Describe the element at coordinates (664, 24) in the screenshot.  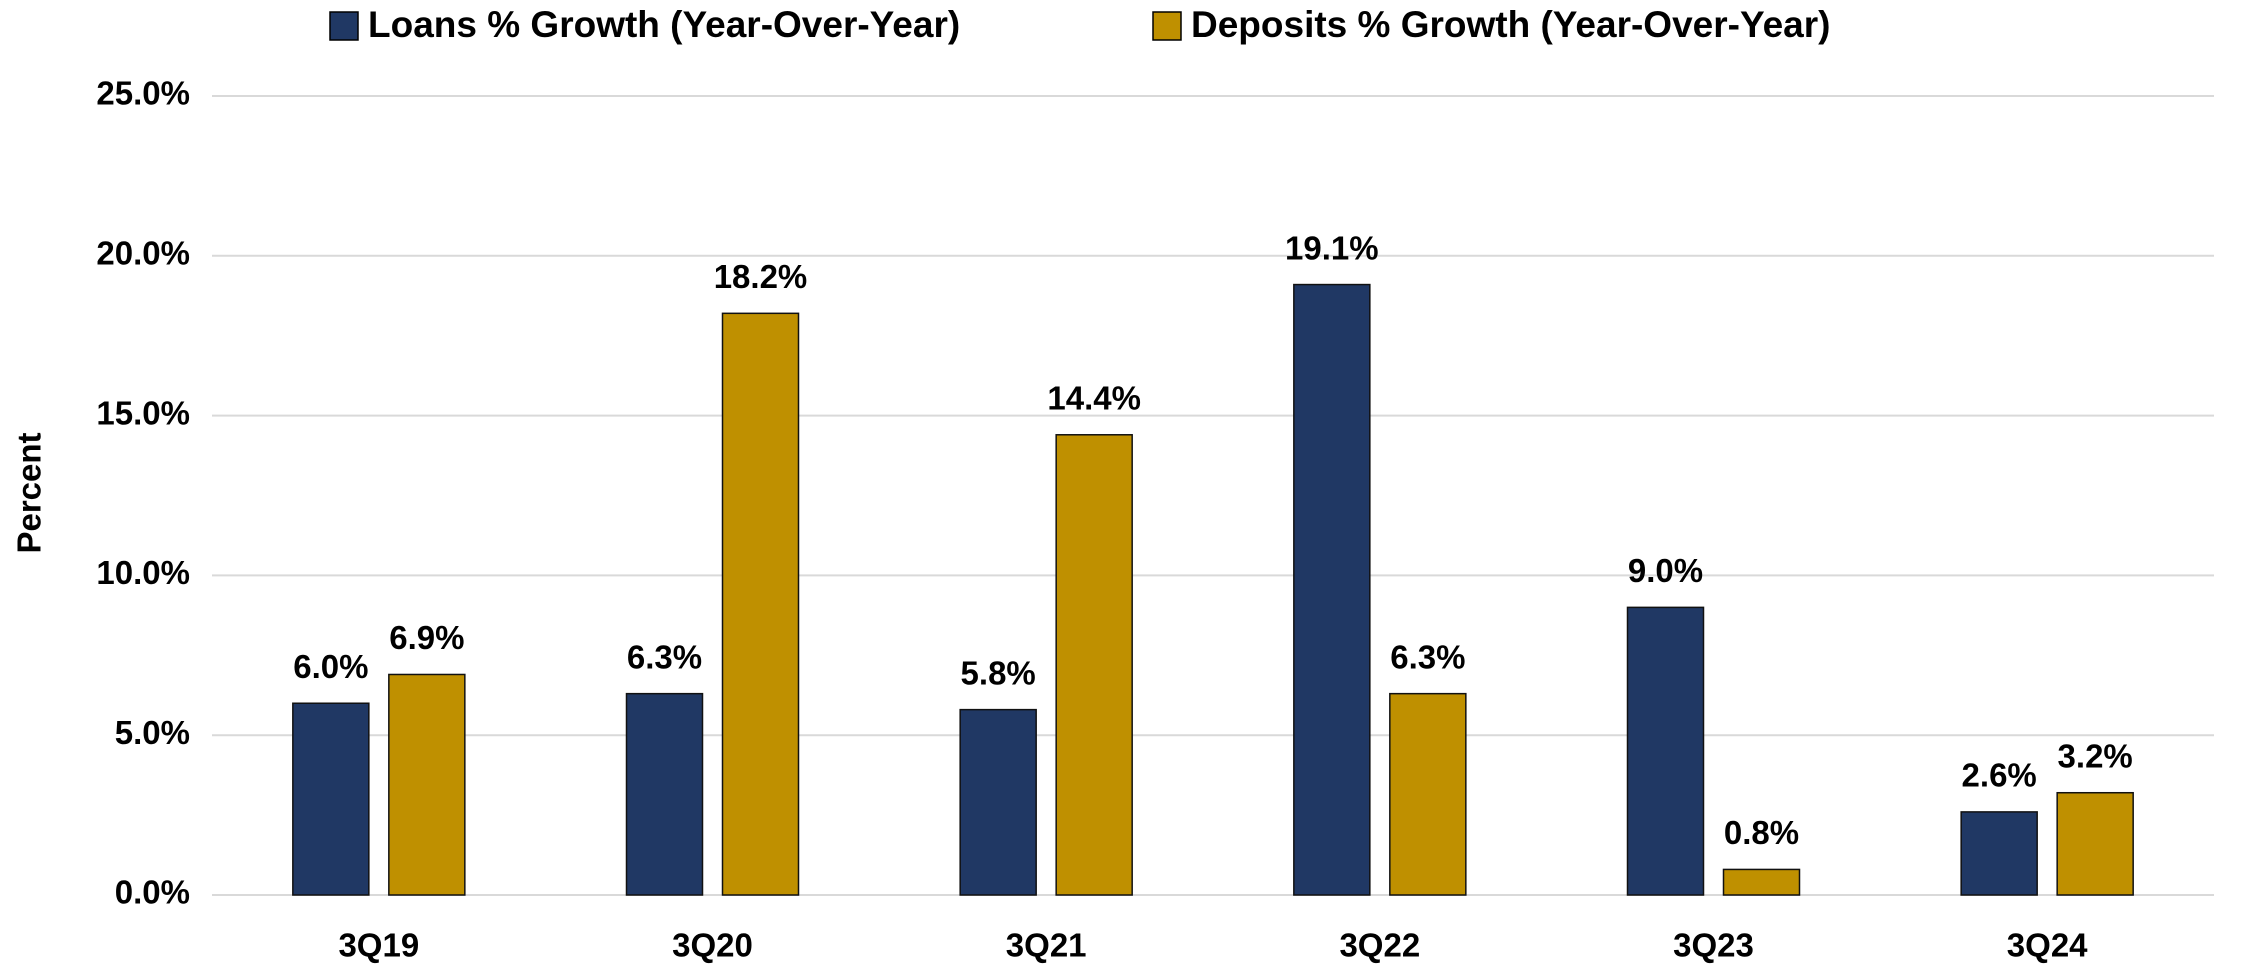
I see `legend-label: Loans % Growth (Year-Over-Year)` at that location.